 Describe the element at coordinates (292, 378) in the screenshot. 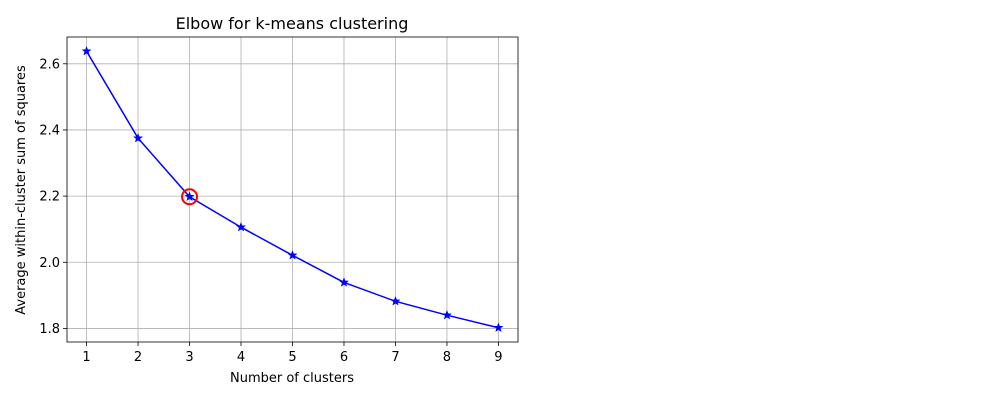

I see `x-axis-label: Number of clusters` at that location.